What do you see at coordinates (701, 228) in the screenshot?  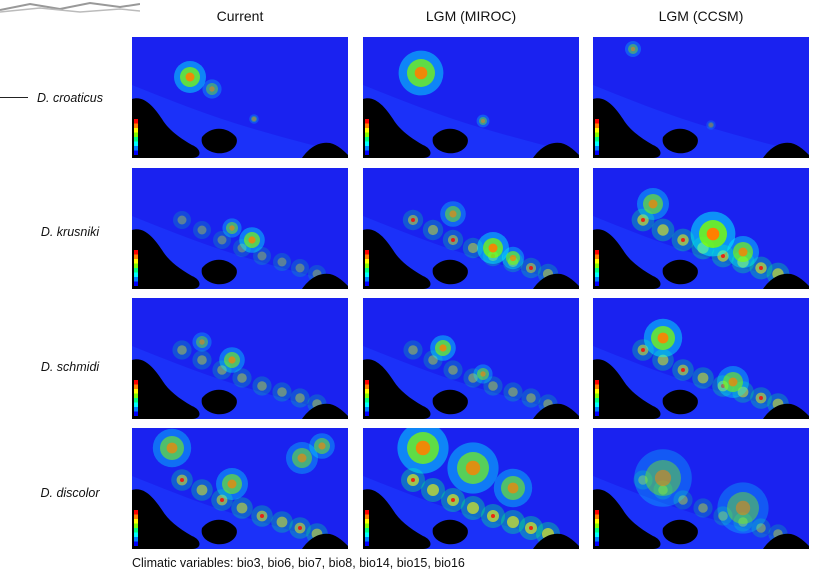 I see `map-krusniki-lgm-ccsm` at bounding box center [701, 228].